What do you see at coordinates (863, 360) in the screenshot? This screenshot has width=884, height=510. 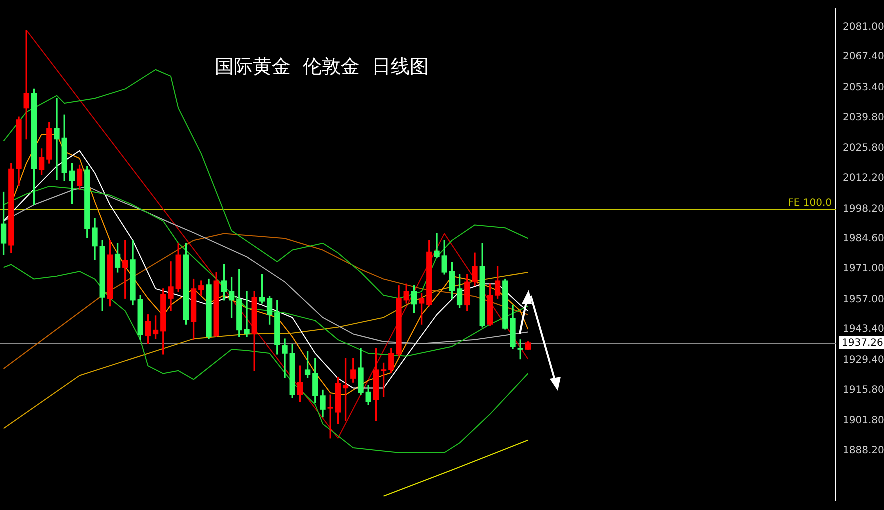 I see `y-tick-label: 1929.40` at bounding box center [863, 360].